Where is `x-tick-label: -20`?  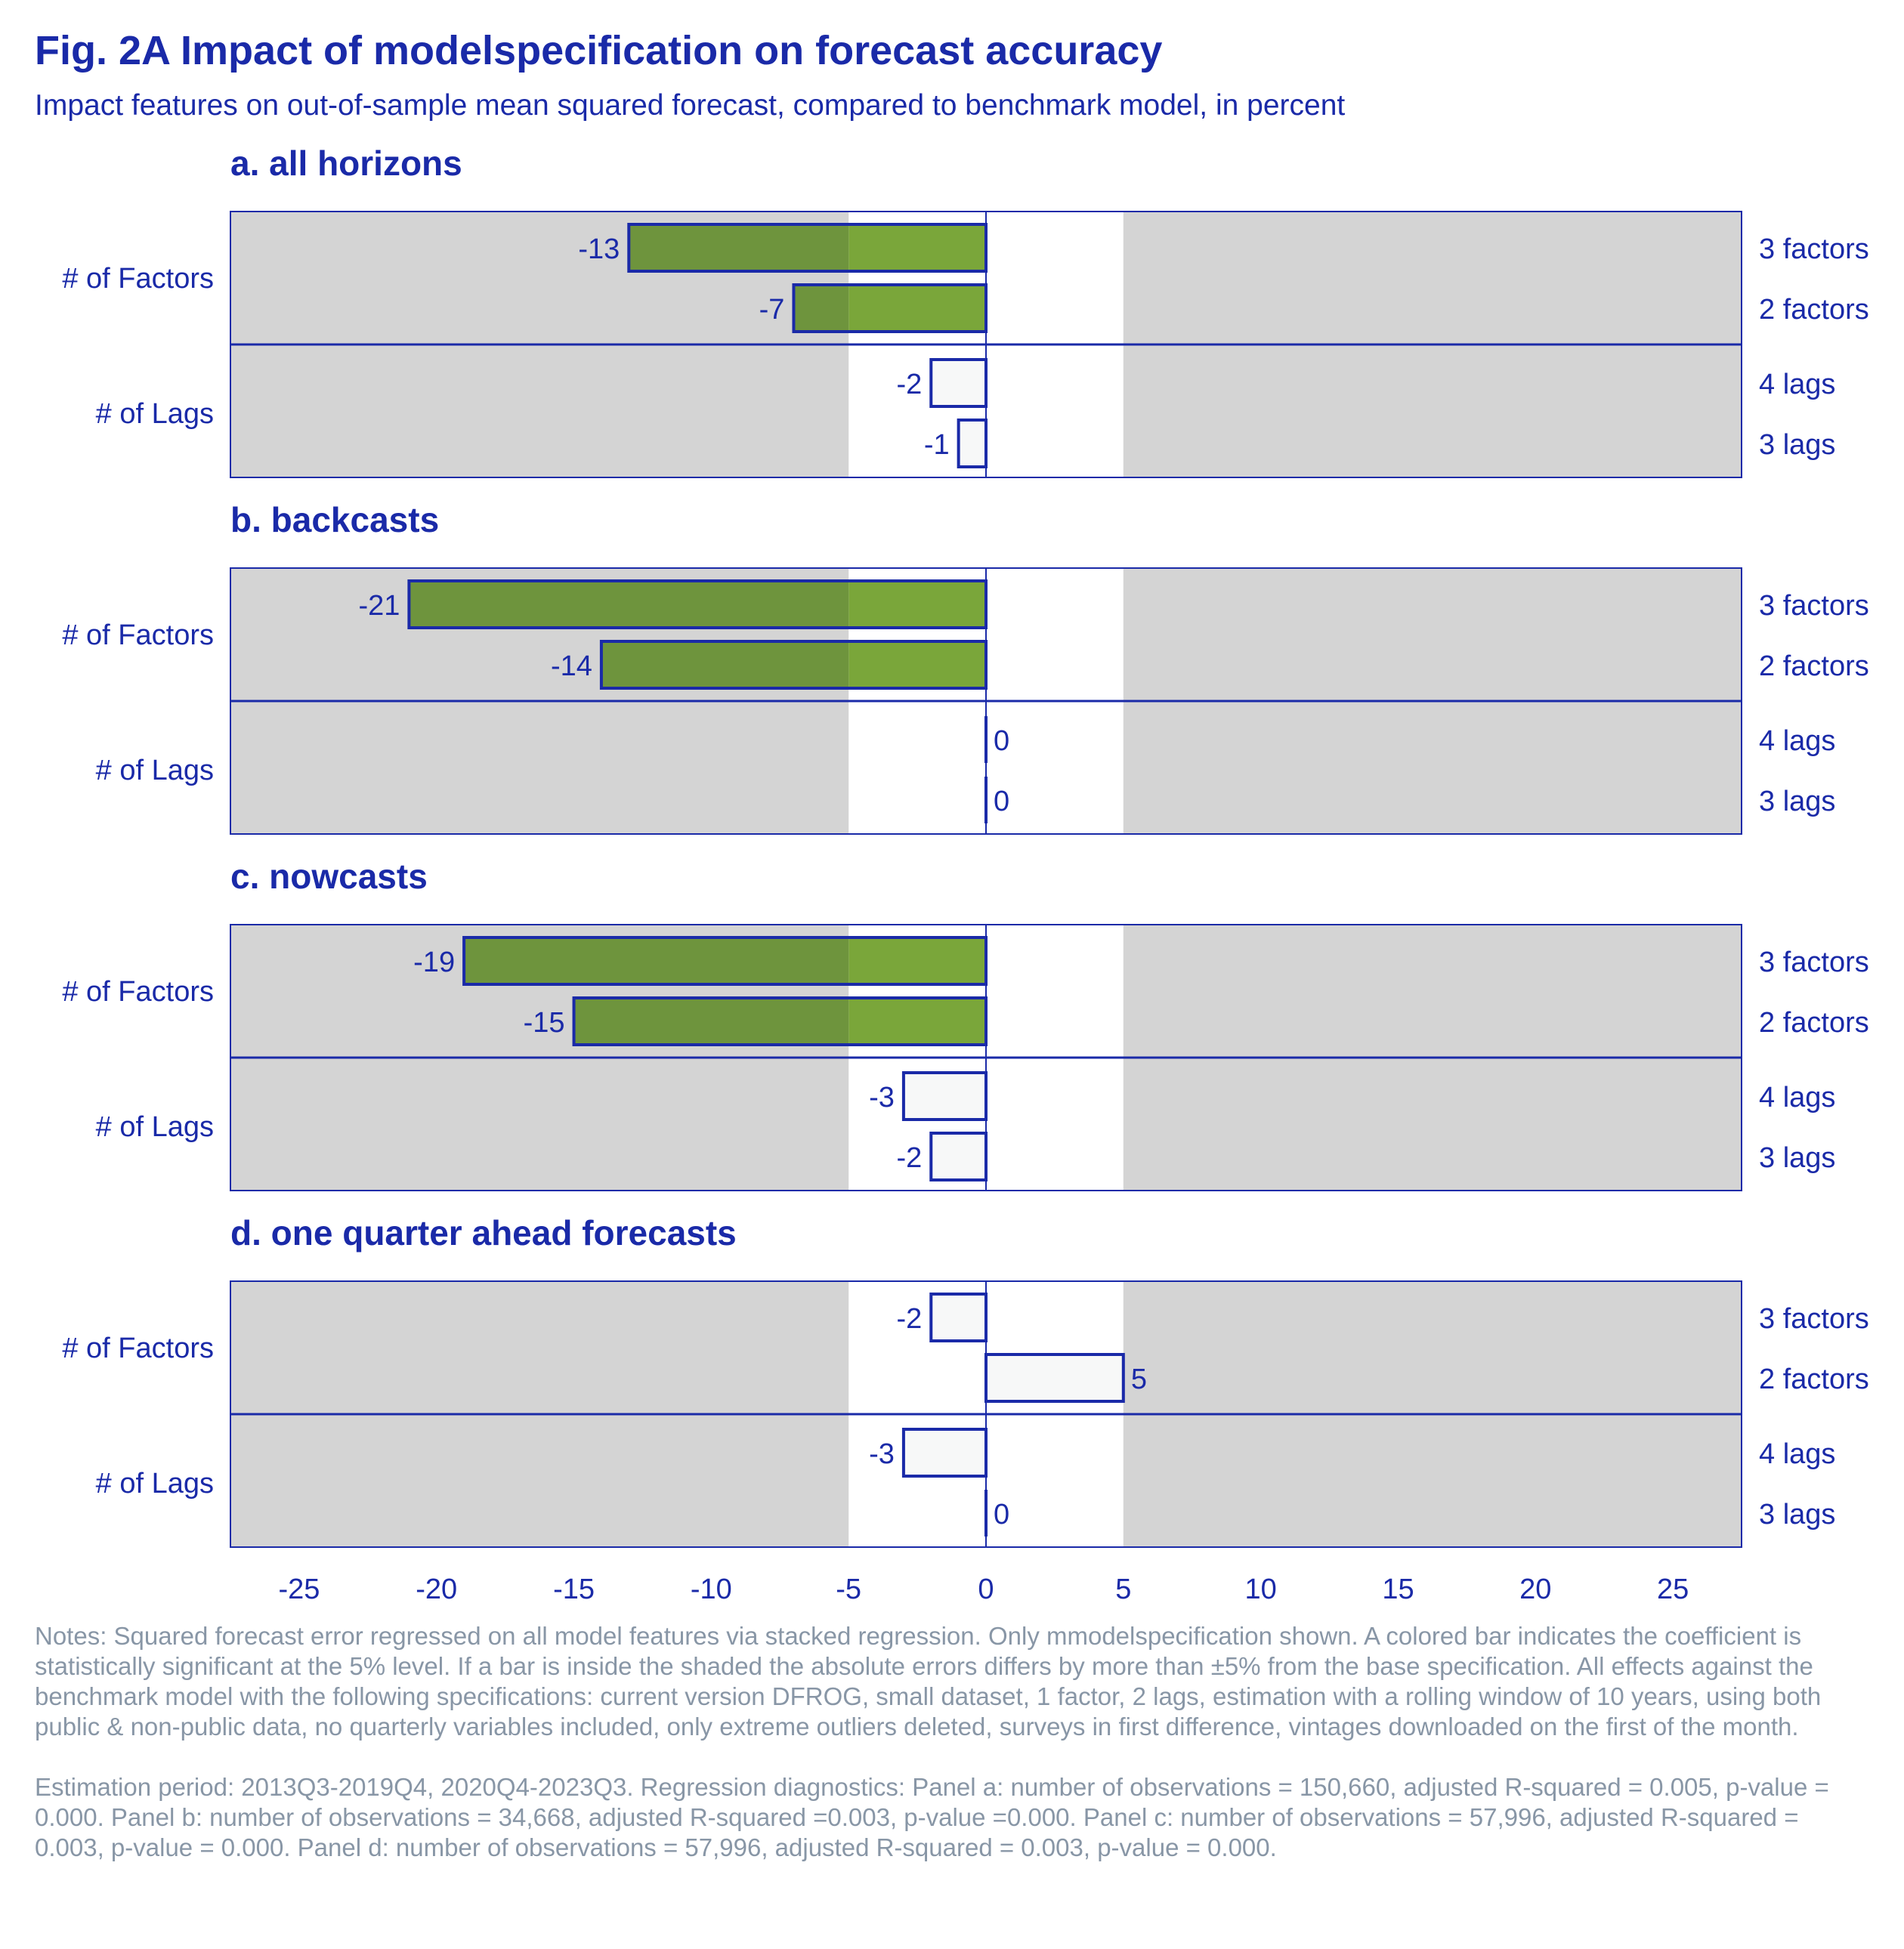 x-tick-label: -20 is located at coordinates (436, 1589).